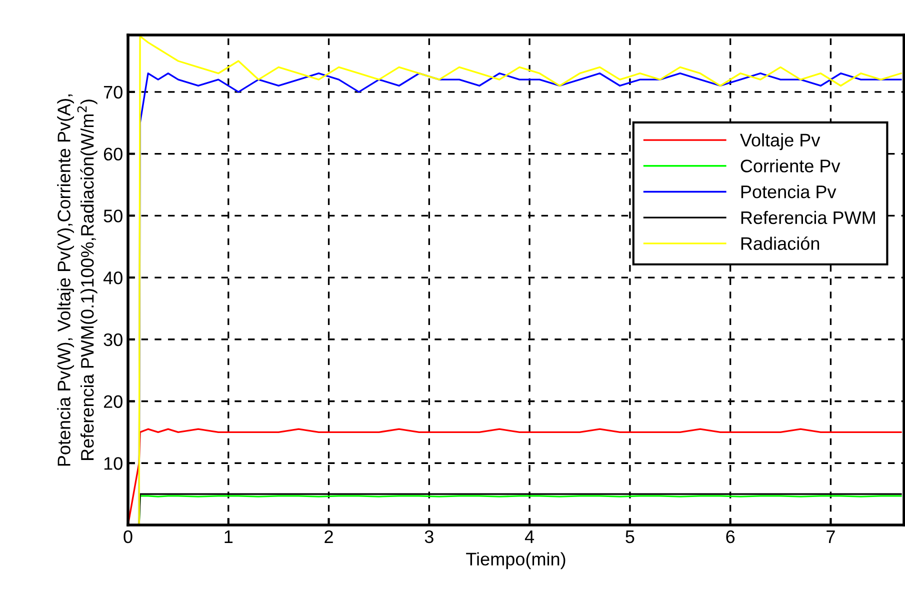 This screenshot has width=905, height=597. What do you see at coordinates (113, 216) in the screenshot?
I see `y-tick-label: 50` at bounding box center [113, 216].